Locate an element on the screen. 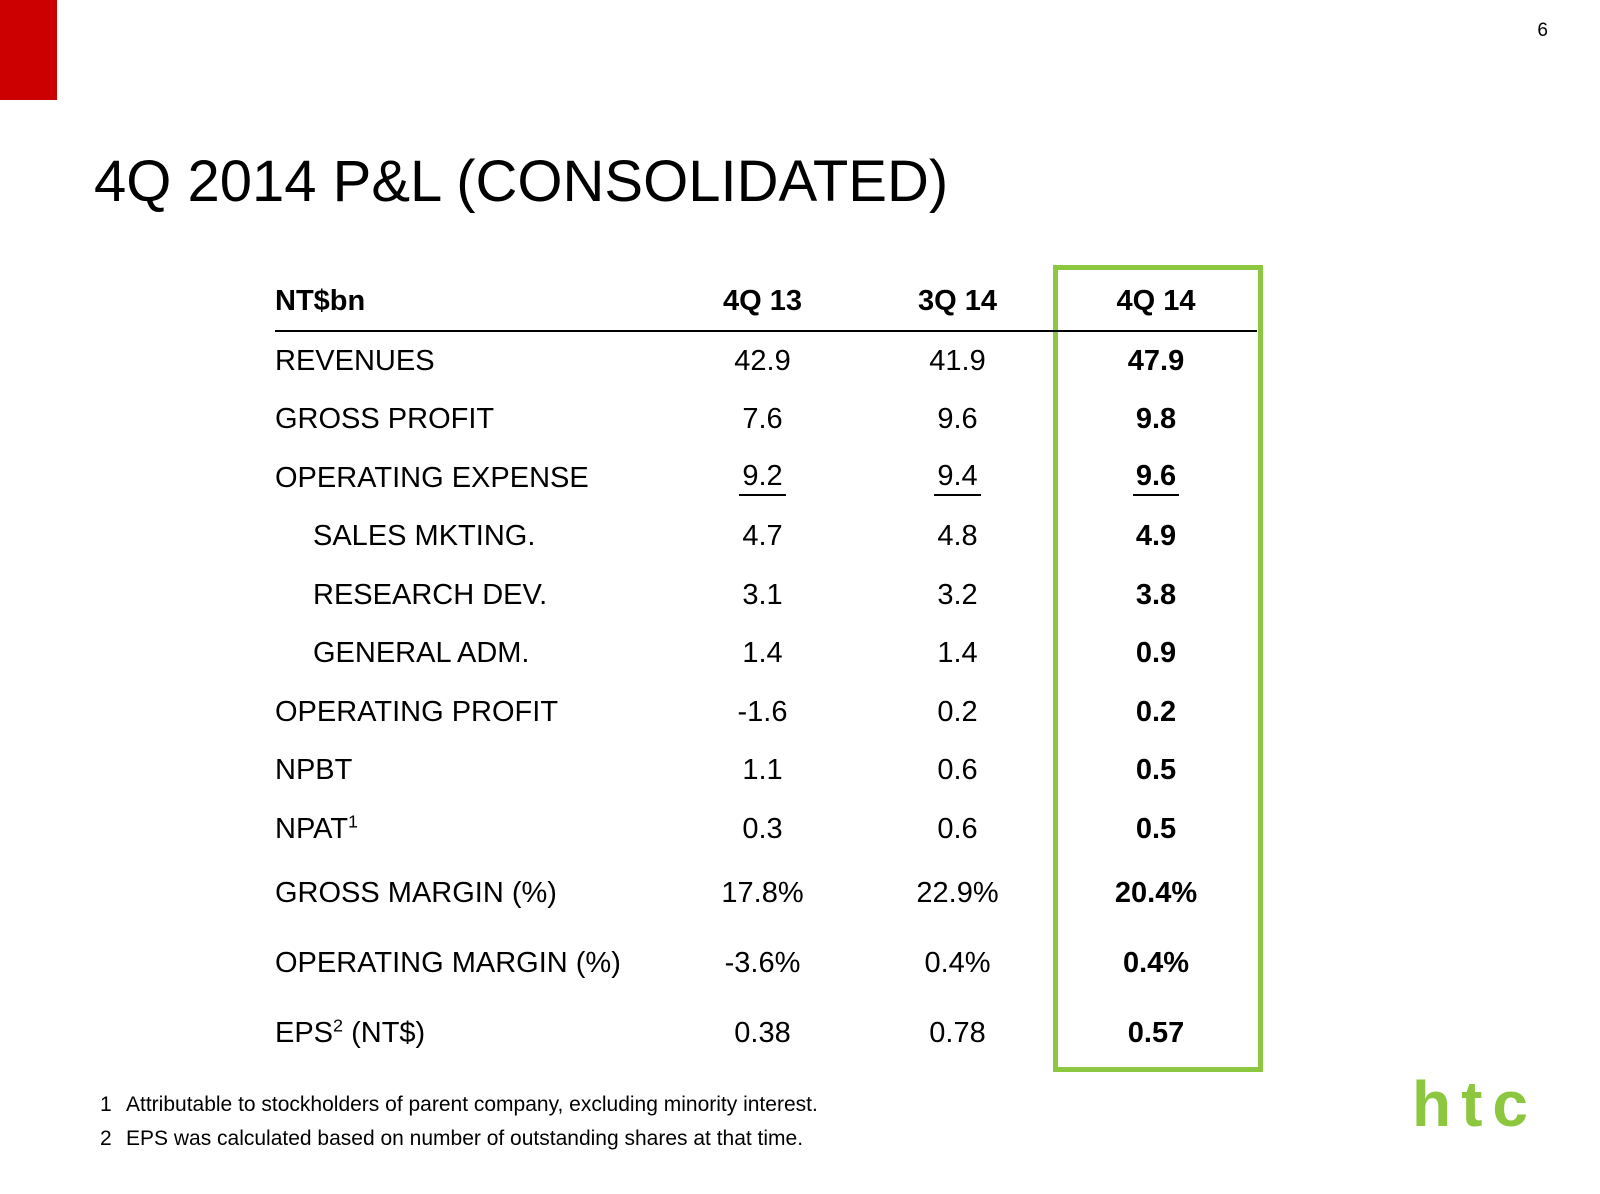 The width and height of the screenshot is (1600, 1194). highlight-box-4q14-column is located at coordinates (1158, 668).